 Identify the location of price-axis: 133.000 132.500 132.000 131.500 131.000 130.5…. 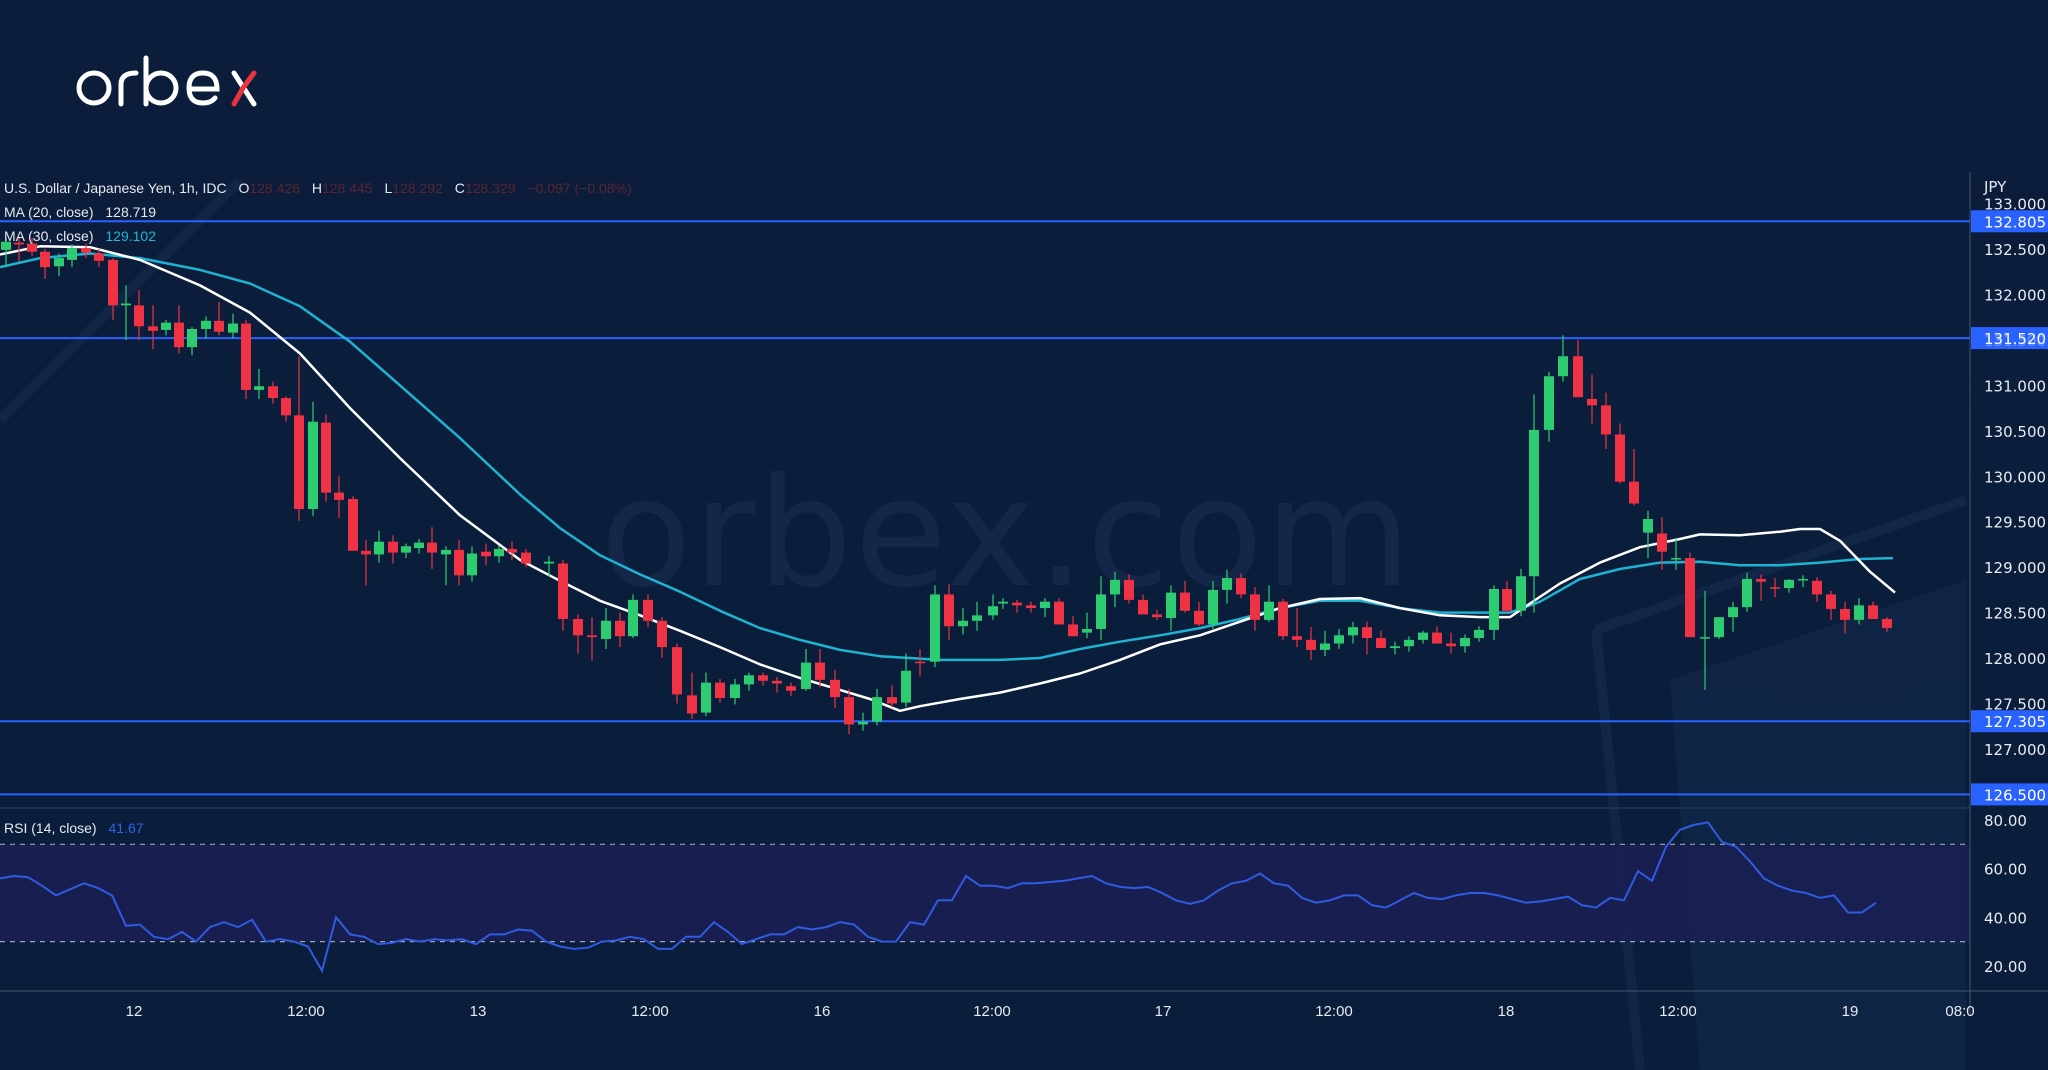
(2015, 477).